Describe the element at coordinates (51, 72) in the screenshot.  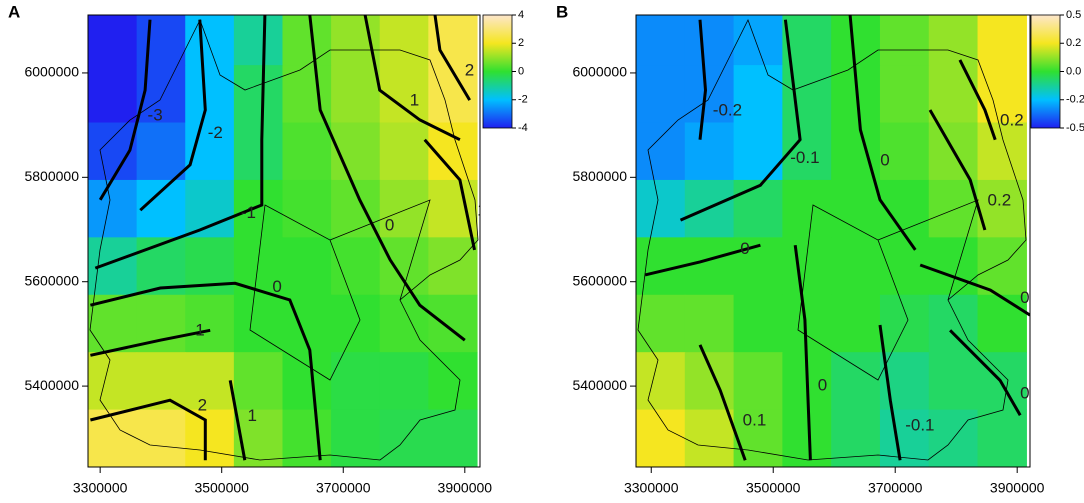
I see `y-tick-label: 6000000` at that location.